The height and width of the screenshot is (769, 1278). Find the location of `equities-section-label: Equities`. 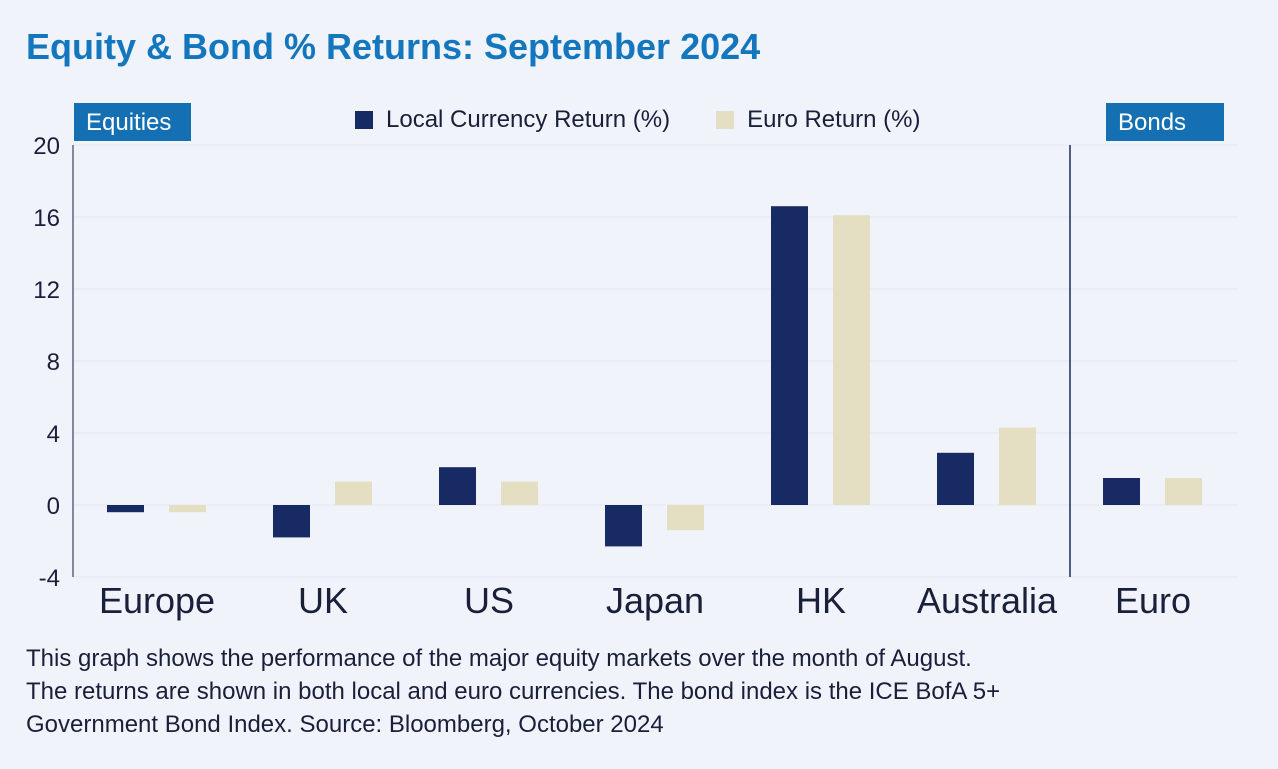

equities-section-label: Equities is located at coordinates (132, 122).